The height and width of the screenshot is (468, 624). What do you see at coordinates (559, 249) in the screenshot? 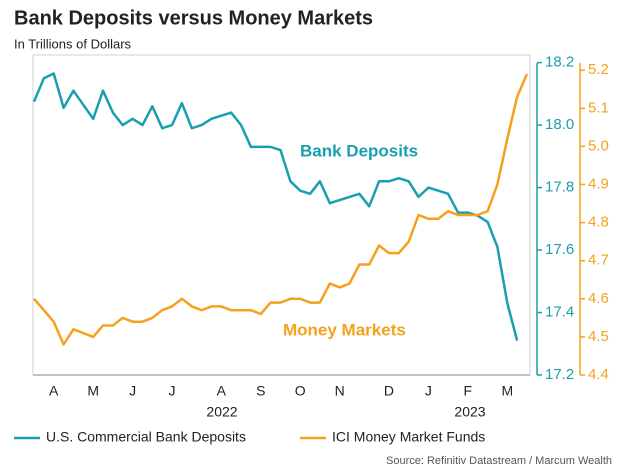
I see `tick-label: 17.6` at bounding box center [559, 249].